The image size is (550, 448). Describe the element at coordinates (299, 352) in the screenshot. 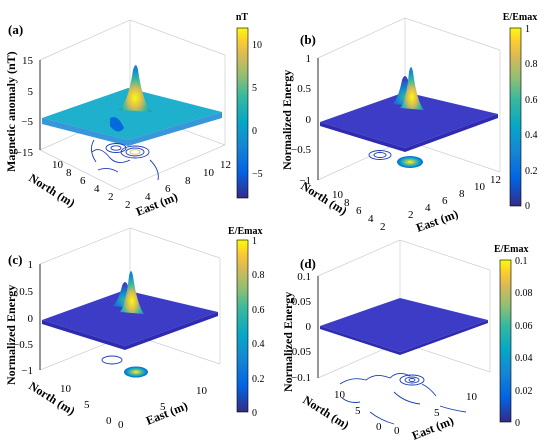

I see `z-tick: −0.05` at that location.